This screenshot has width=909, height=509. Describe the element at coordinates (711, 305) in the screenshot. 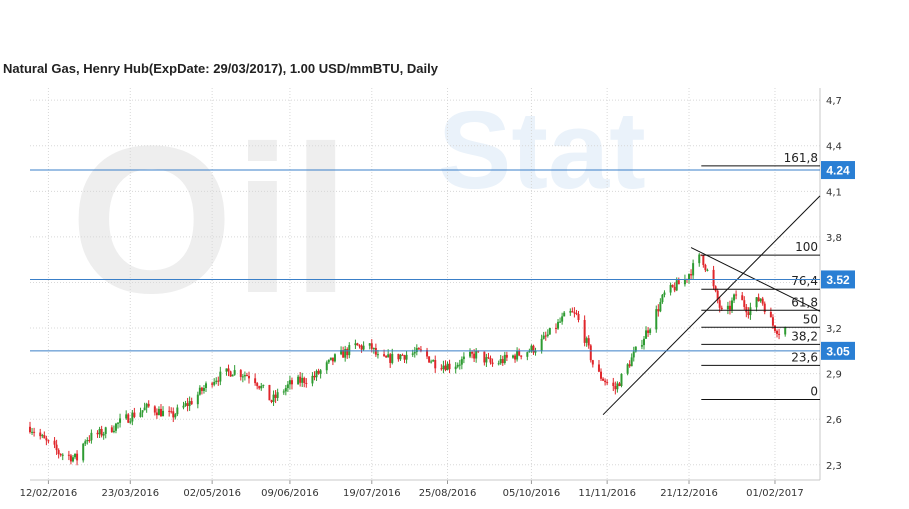

I see `trendline-support` at that location.